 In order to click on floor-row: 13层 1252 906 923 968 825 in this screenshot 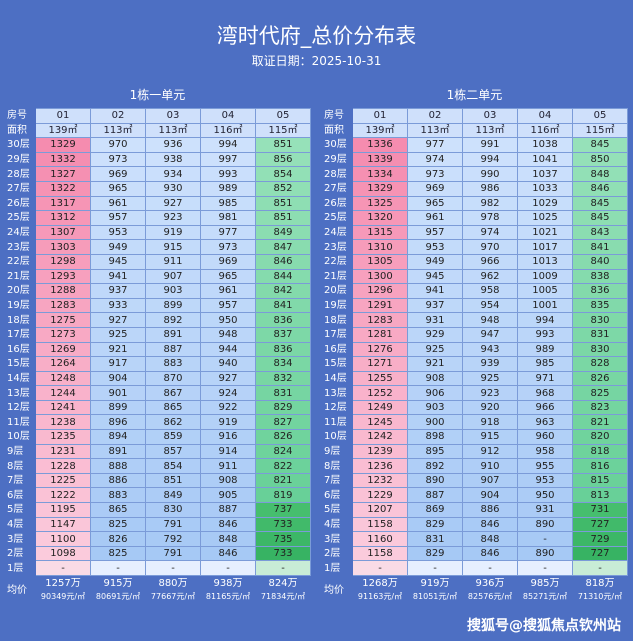, I will do `click(475, 393)`.